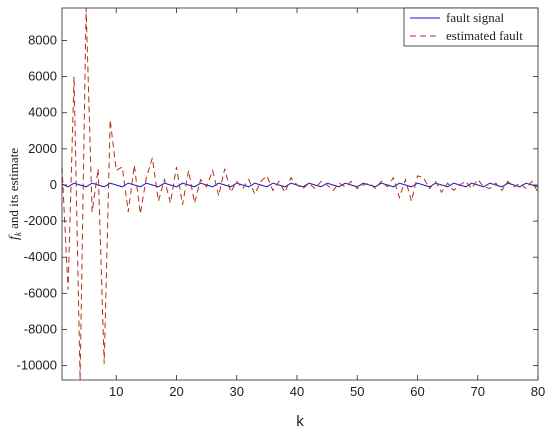 The width and height of the screenshot is (550, 436). What do you see at coordinates (37, 365) in the screenshot?
I see `y-tick-label: -10000` at bounding box center [37, 365].